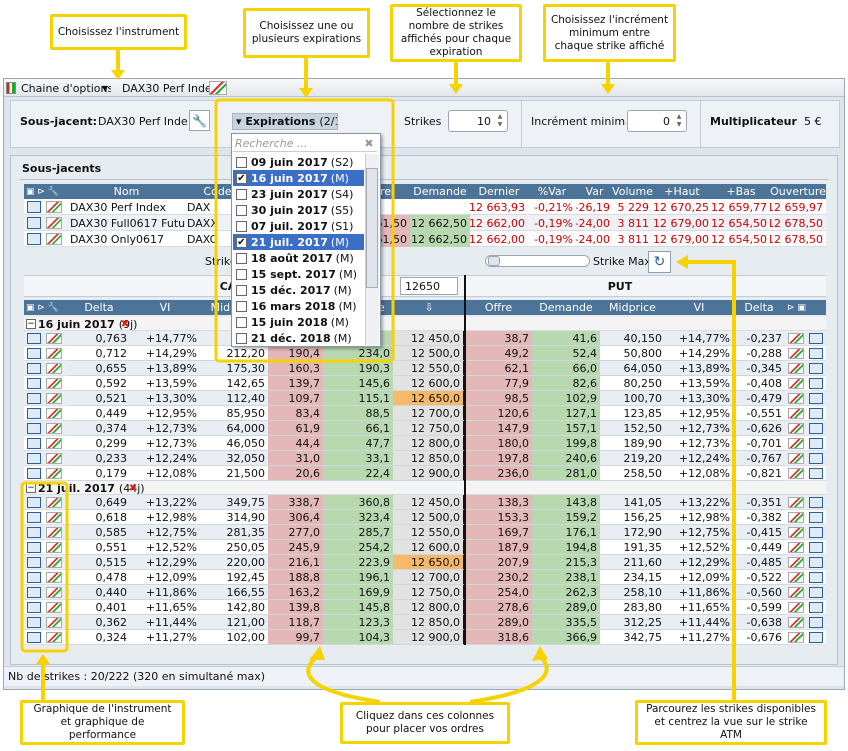 This screenshot has width=848, height=751. Describe the element at coordinates (295, 502) in the screenshot. I see `cell: 338,7` at that location.